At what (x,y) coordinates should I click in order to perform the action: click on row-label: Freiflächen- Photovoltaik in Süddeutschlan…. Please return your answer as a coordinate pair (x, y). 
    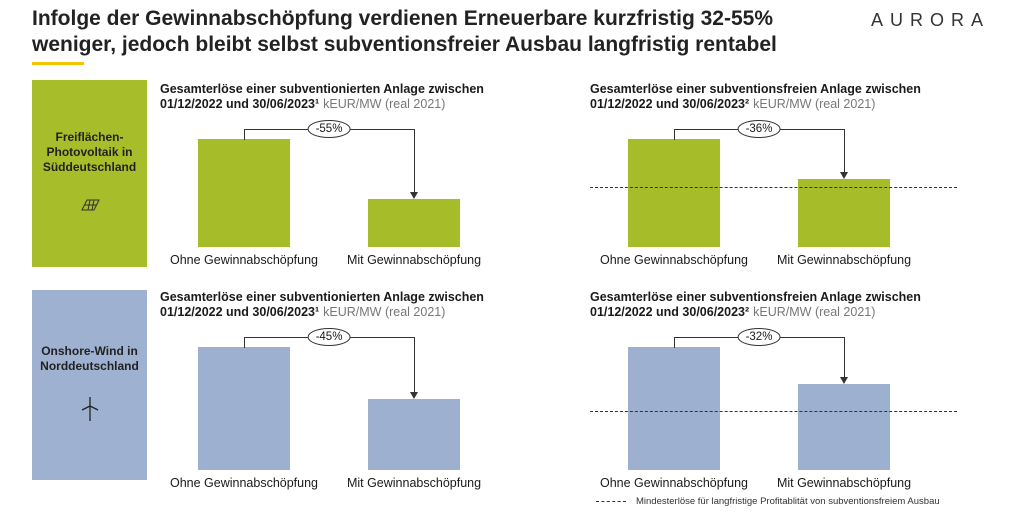
    Looking at the image, I should click on (89, 173).